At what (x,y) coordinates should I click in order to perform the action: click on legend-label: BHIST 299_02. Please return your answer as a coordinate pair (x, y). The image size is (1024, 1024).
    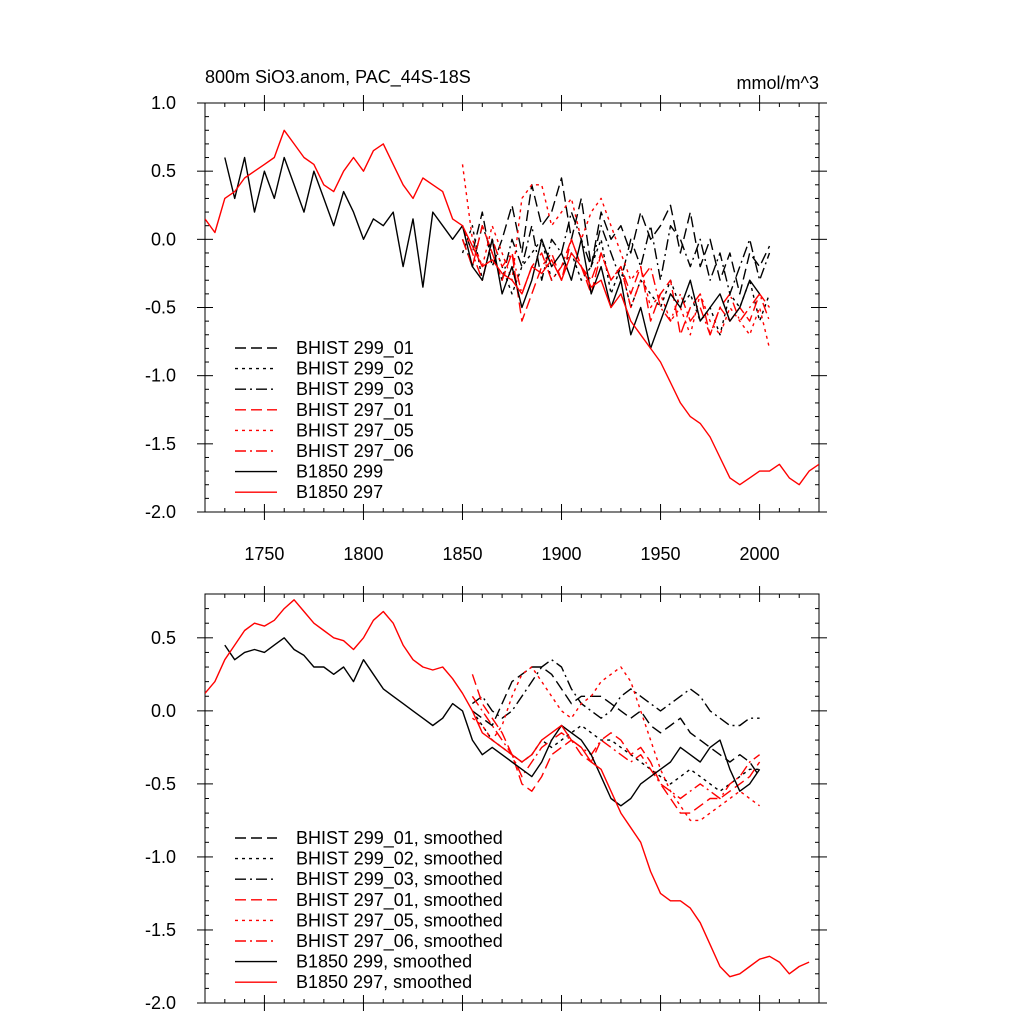
    Looking at the image, I should click on (355, 369).